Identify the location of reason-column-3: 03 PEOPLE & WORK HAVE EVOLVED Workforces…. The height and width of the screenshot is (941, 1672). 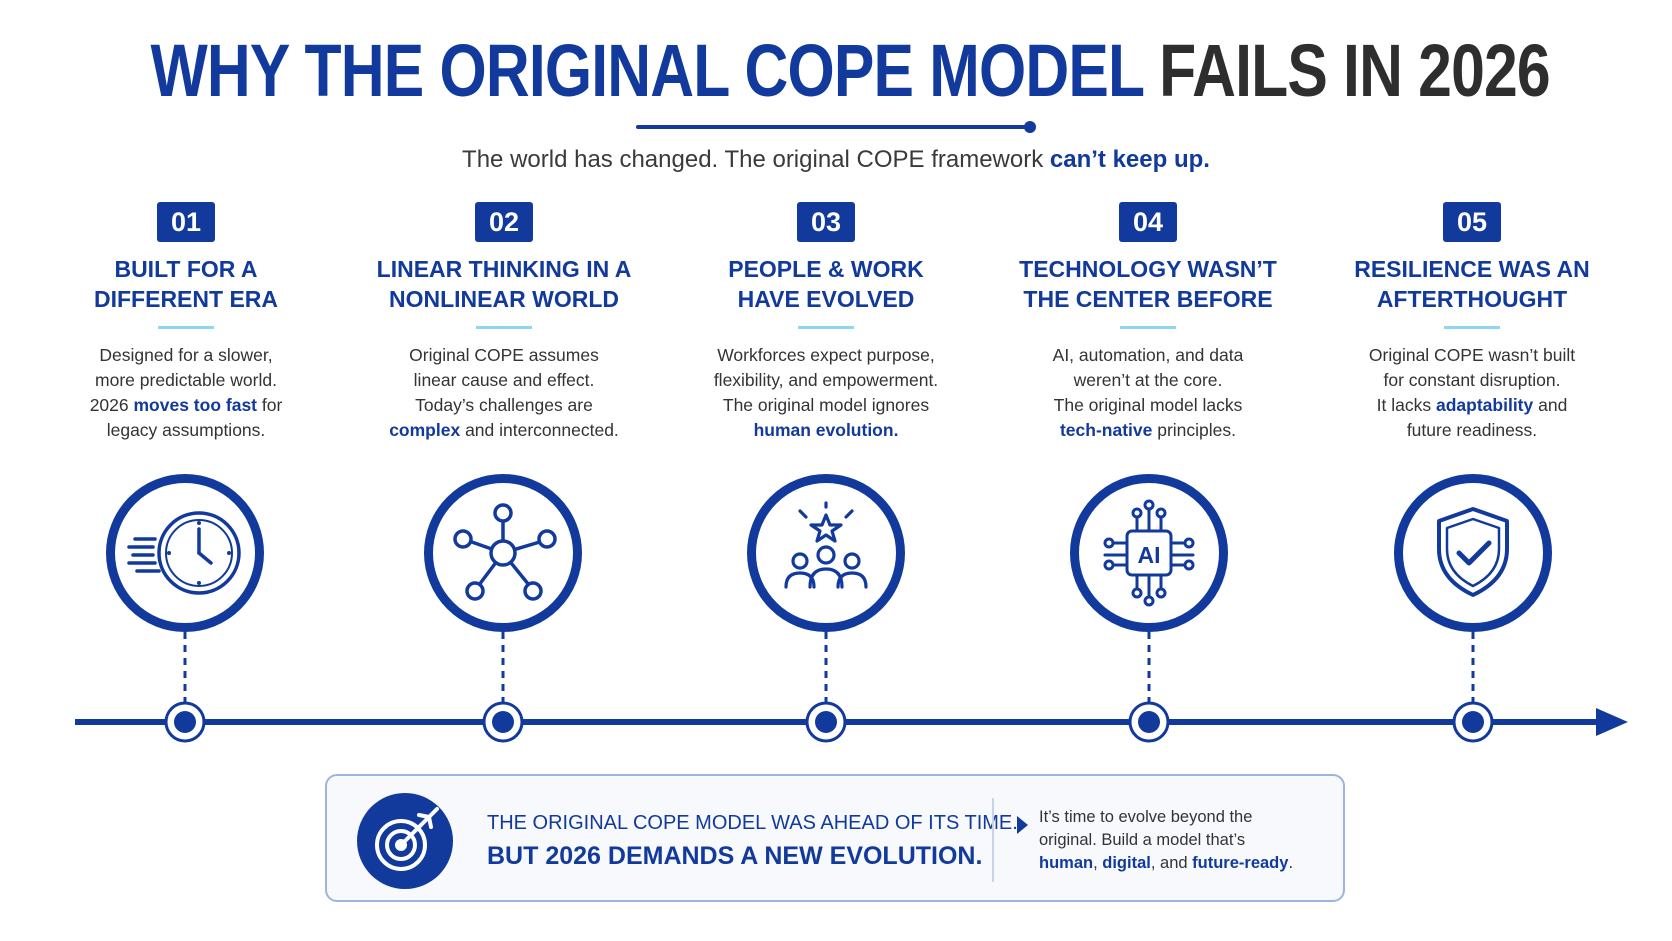
(826, 322).